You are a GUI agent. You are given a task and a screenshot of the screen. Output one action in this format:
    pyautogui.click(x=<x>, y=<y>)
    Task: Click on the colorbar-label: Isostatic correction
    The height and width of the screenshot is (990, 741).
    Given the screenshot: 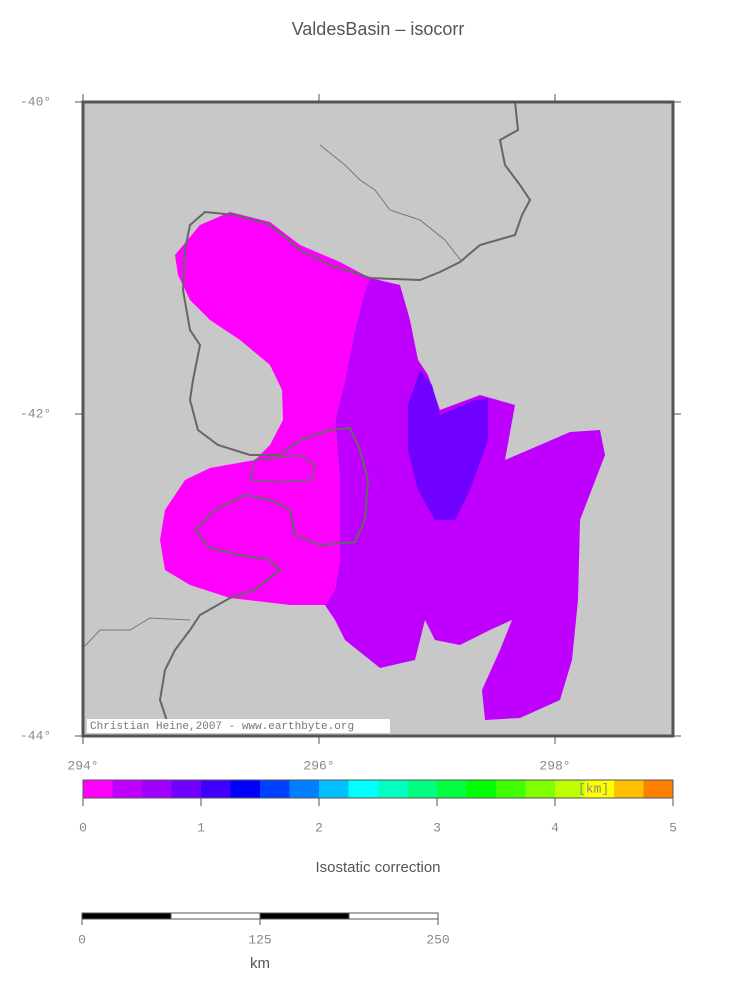 What is the action you would take?
    pyautogui.click(x=377, y=867)
    